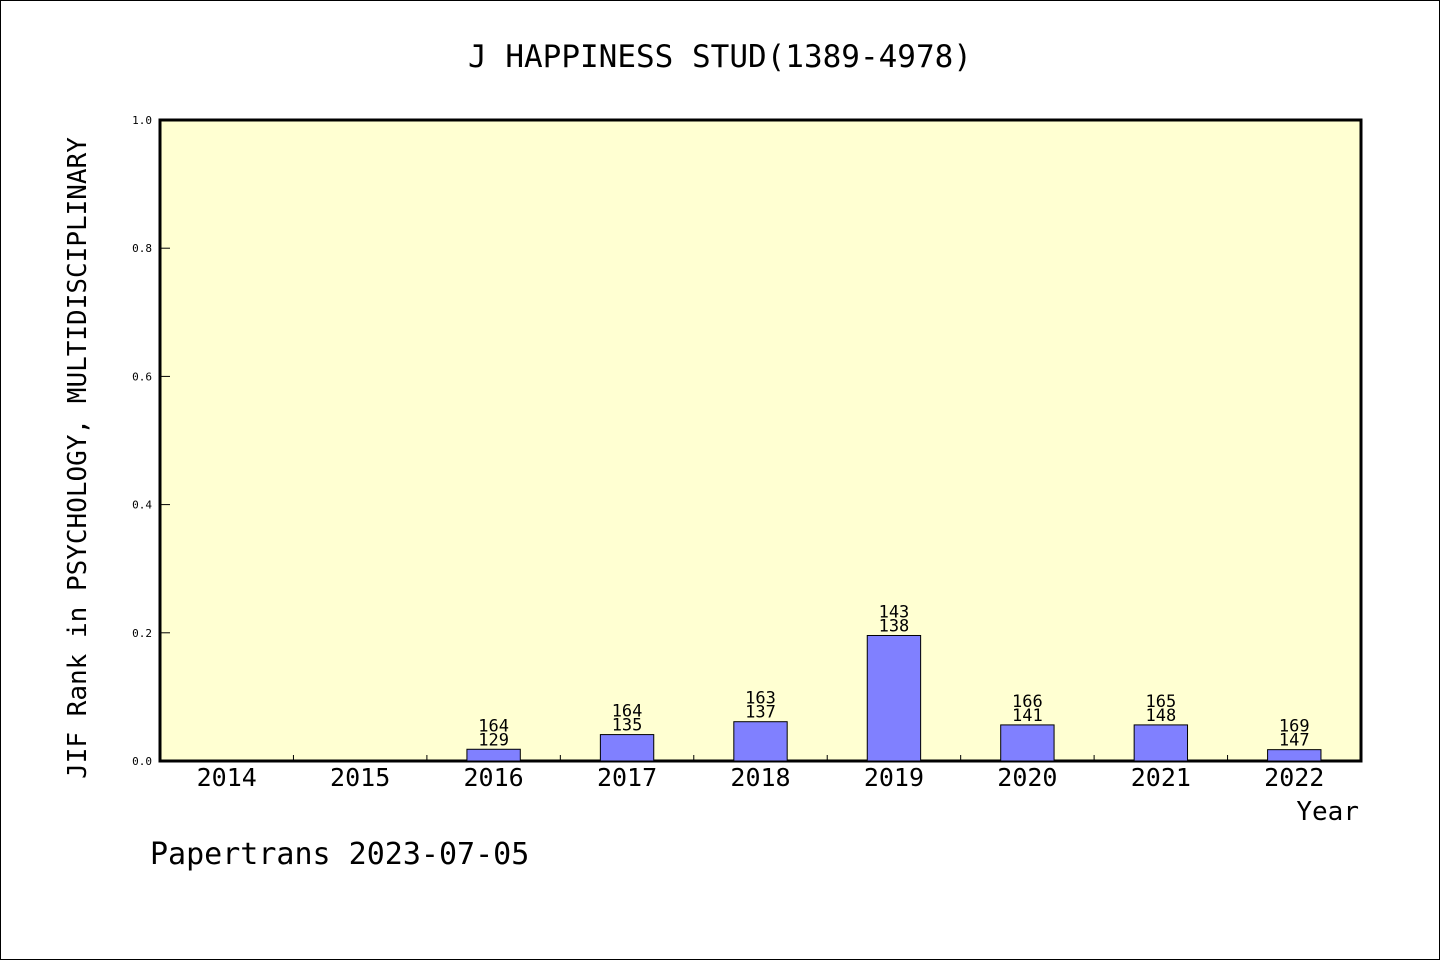  I want to click on x-tick-label: 2014, so click(227, 777).